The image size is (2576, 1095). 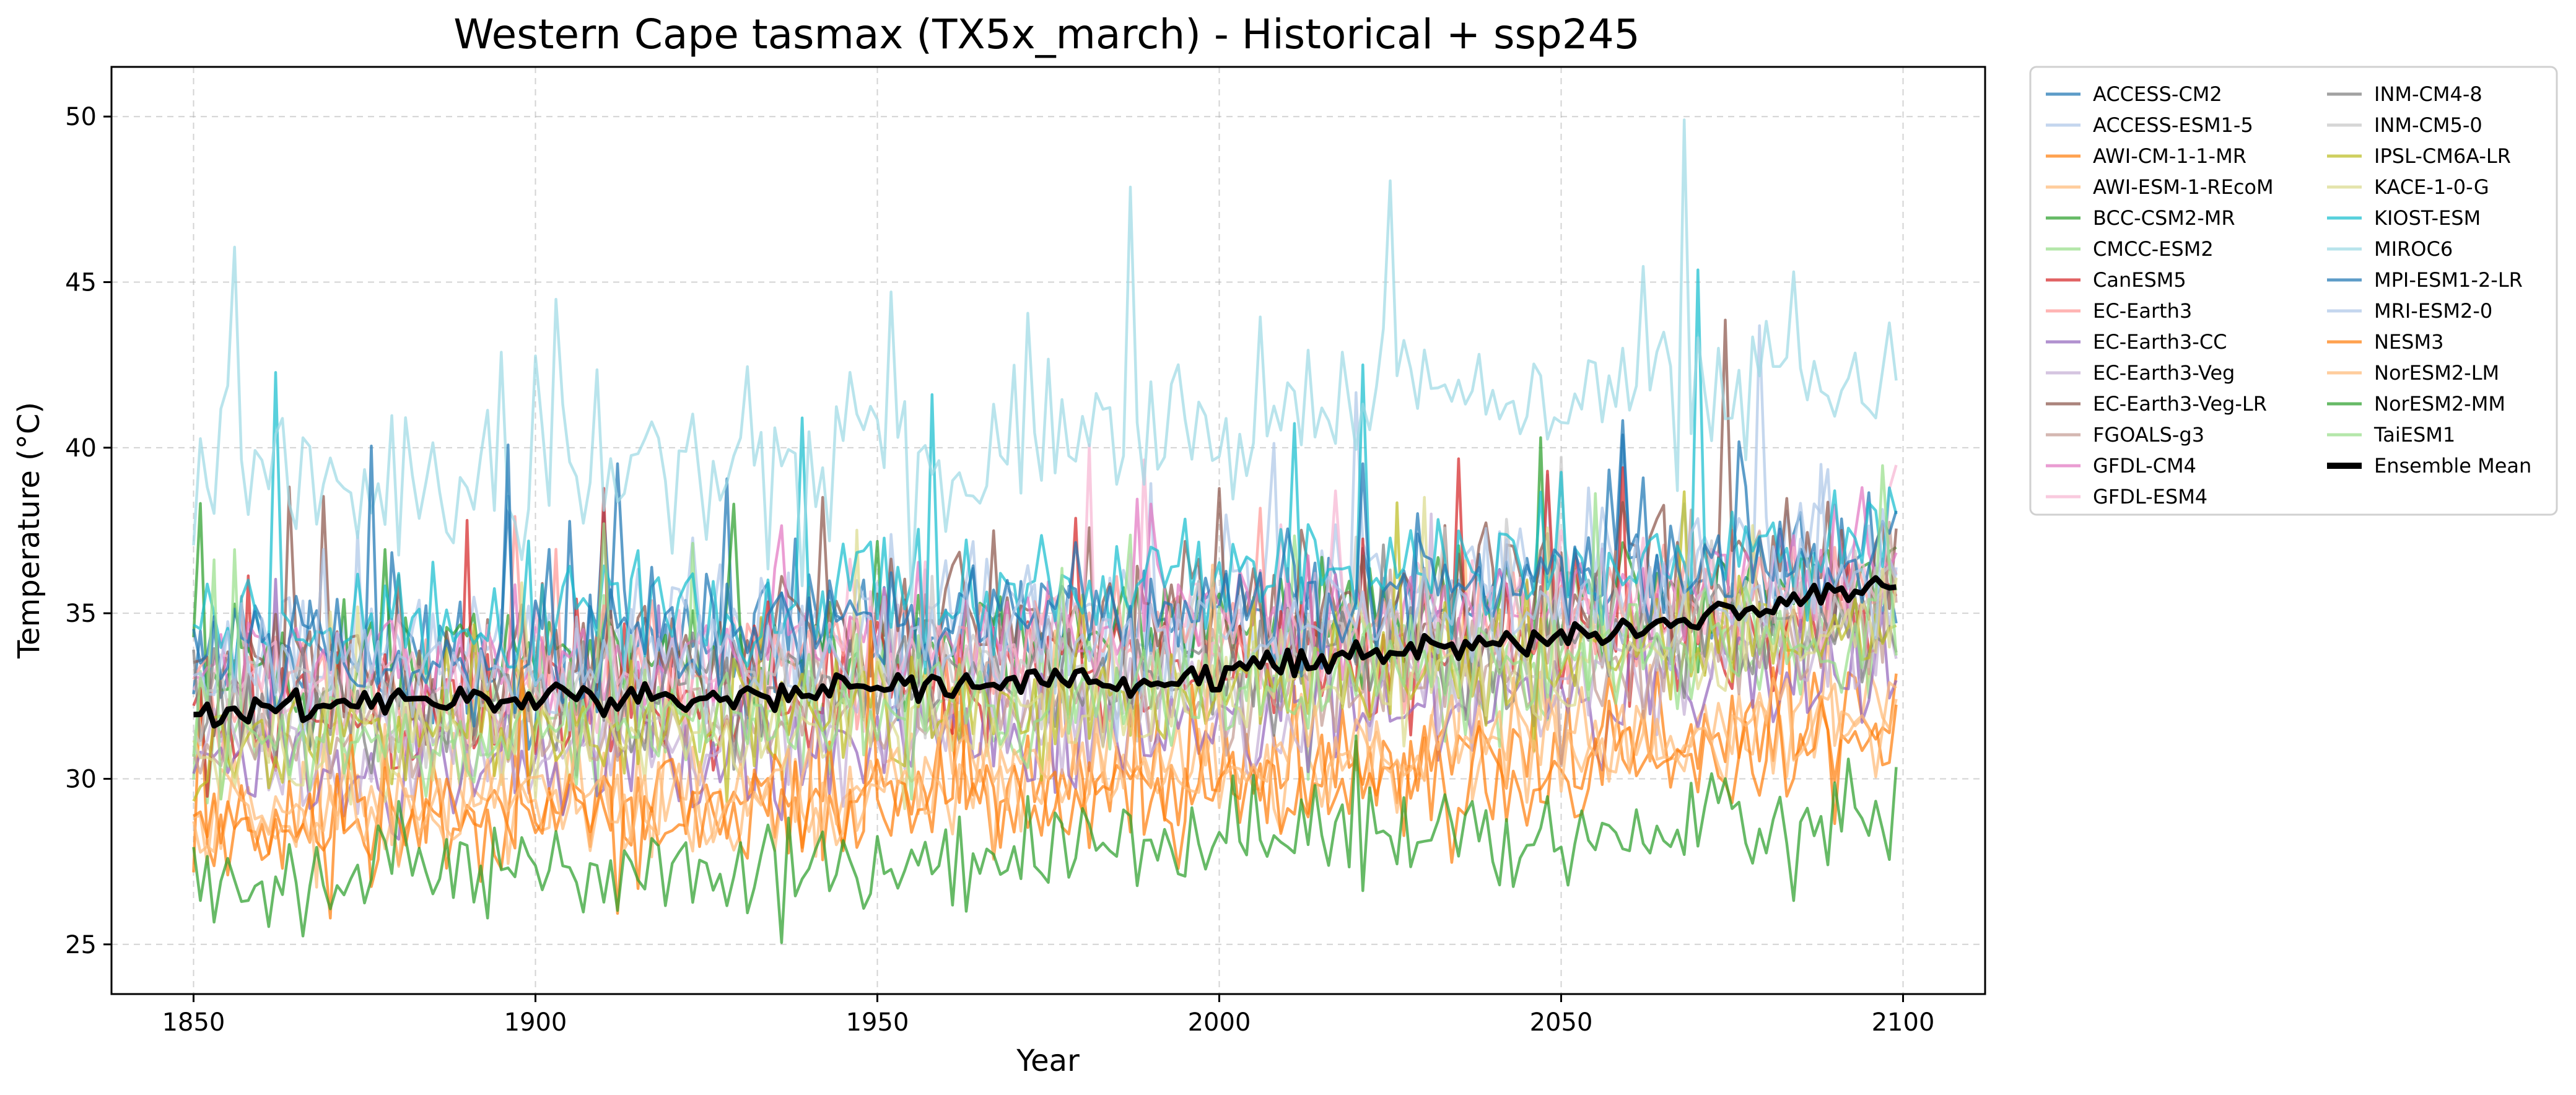 I want to click on legend-item: NorESM2-LM, so click(x=2413, y=373).